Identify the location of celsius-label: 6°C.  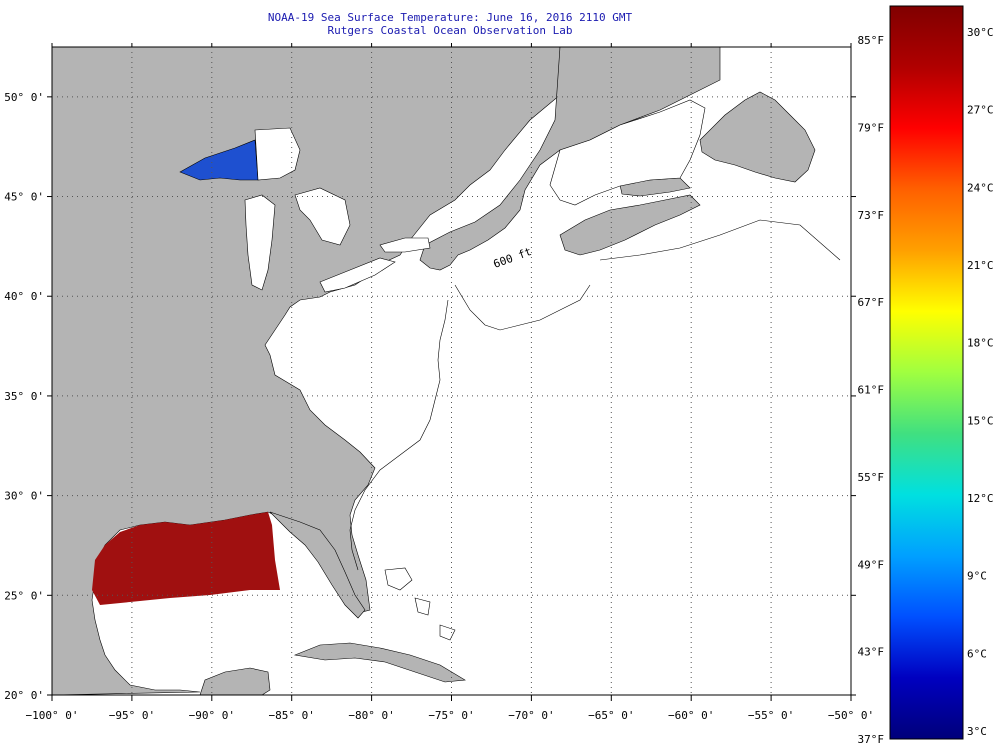
(977, 653).